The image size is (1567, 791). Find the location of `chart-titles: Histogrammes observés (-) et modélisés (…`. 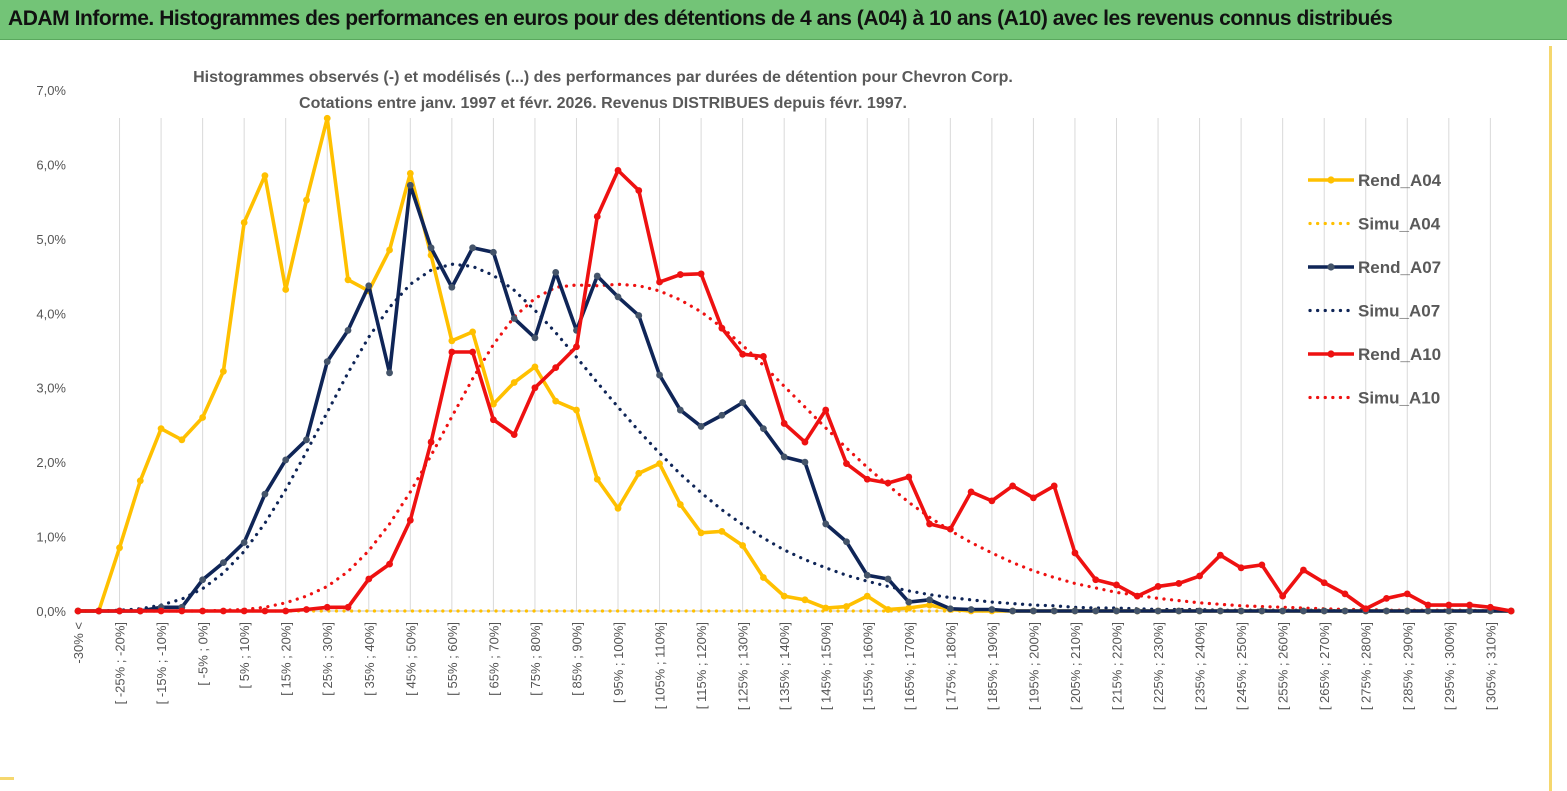

chart-titles: Histogrammes observés (-) et modélisés (… is located at coordinates (603, 90).